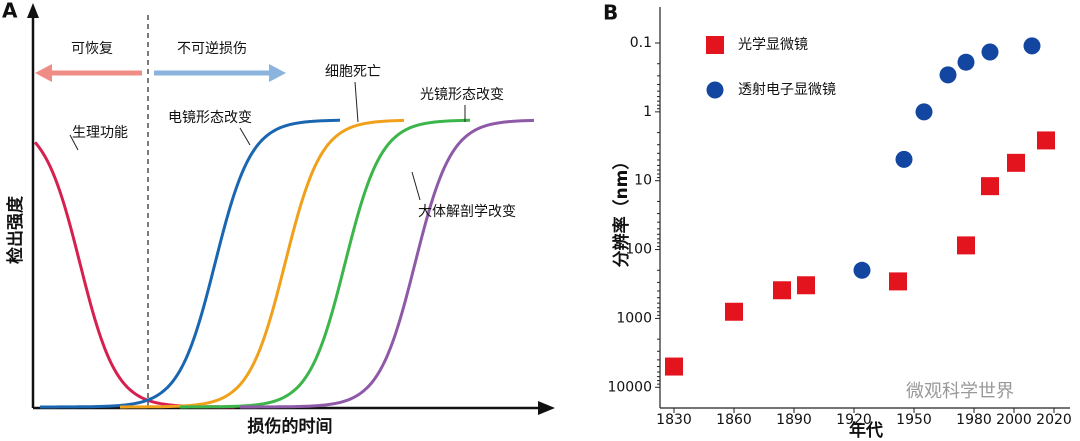 The width and height of the screenshot is (1080, 441). Describe the element at coordinates (210, 118) in the screenshot. I see `curve-label: 电镜形态改变` at that location.